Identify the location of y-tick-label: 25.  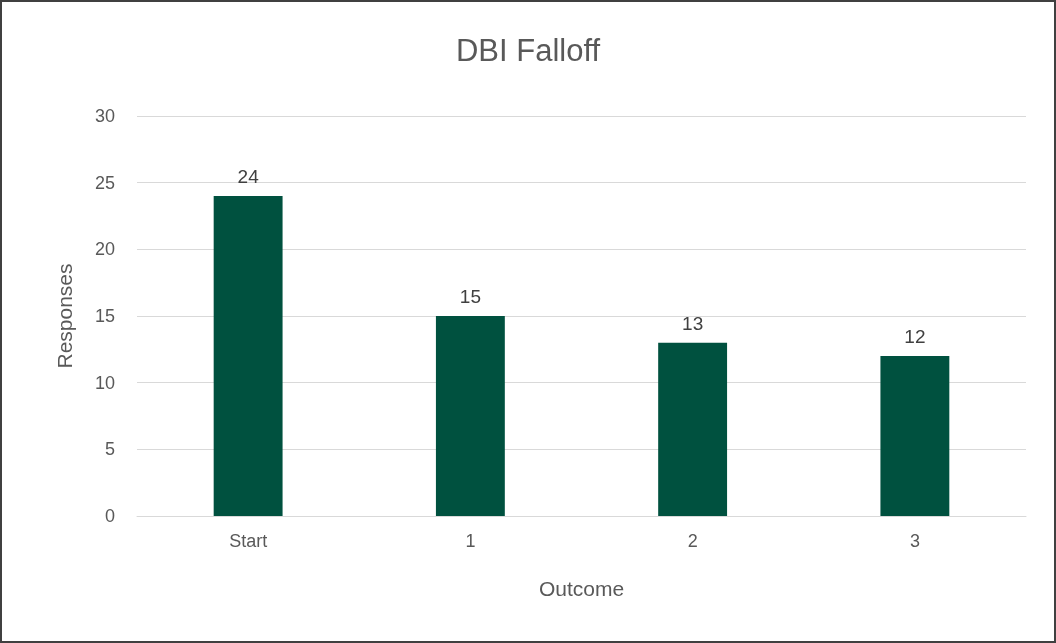
(104, 182).